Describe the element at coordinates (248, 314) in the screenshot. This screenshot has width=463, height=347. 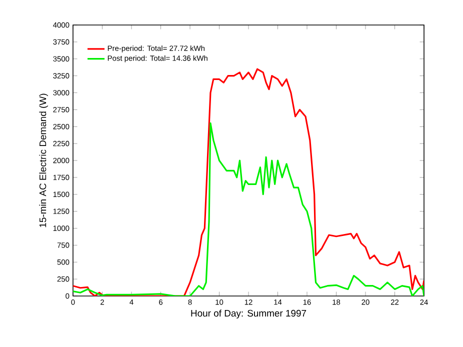
I see `x-axis-title: Hour of Day: Summer 1997` at that location.